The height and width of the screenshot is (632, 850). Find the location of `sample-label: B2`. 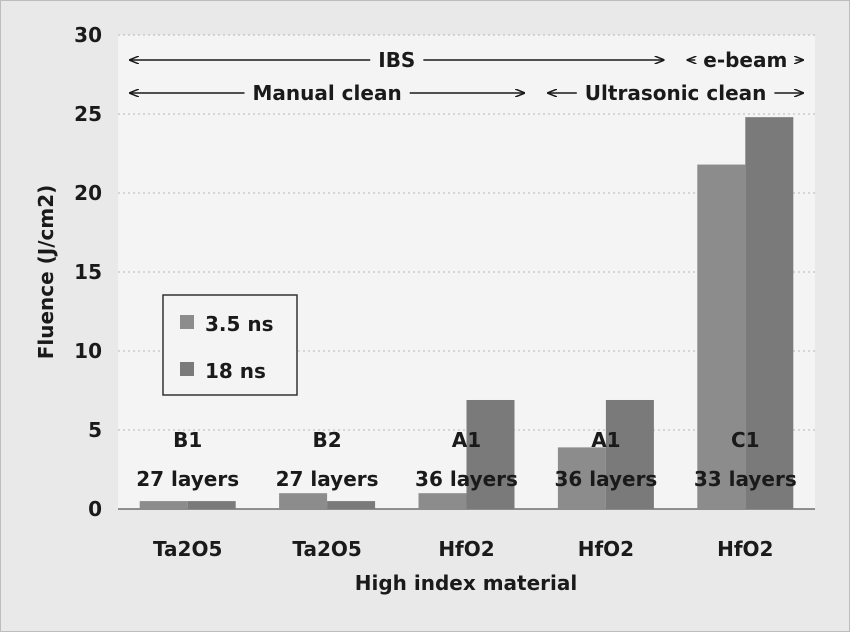

sample-label: B2 is located at coordinates (327, 440).